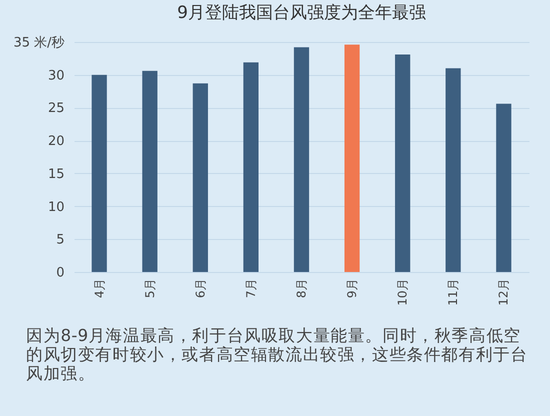 This screenshot has height=416, width=550. Describe the element at coordinates (60, 273) in the screenshot. I see `y-tick-label: 0` at that location.